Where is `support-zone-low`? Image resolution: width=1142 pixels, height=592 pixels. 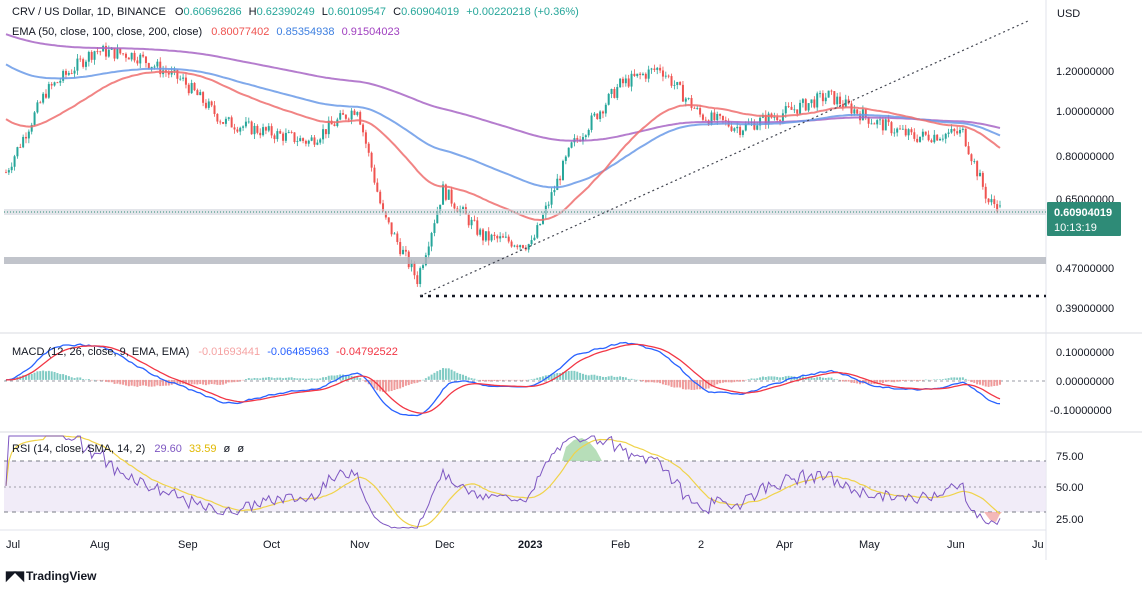 support-zone-low is located at coordinates (525, 260).